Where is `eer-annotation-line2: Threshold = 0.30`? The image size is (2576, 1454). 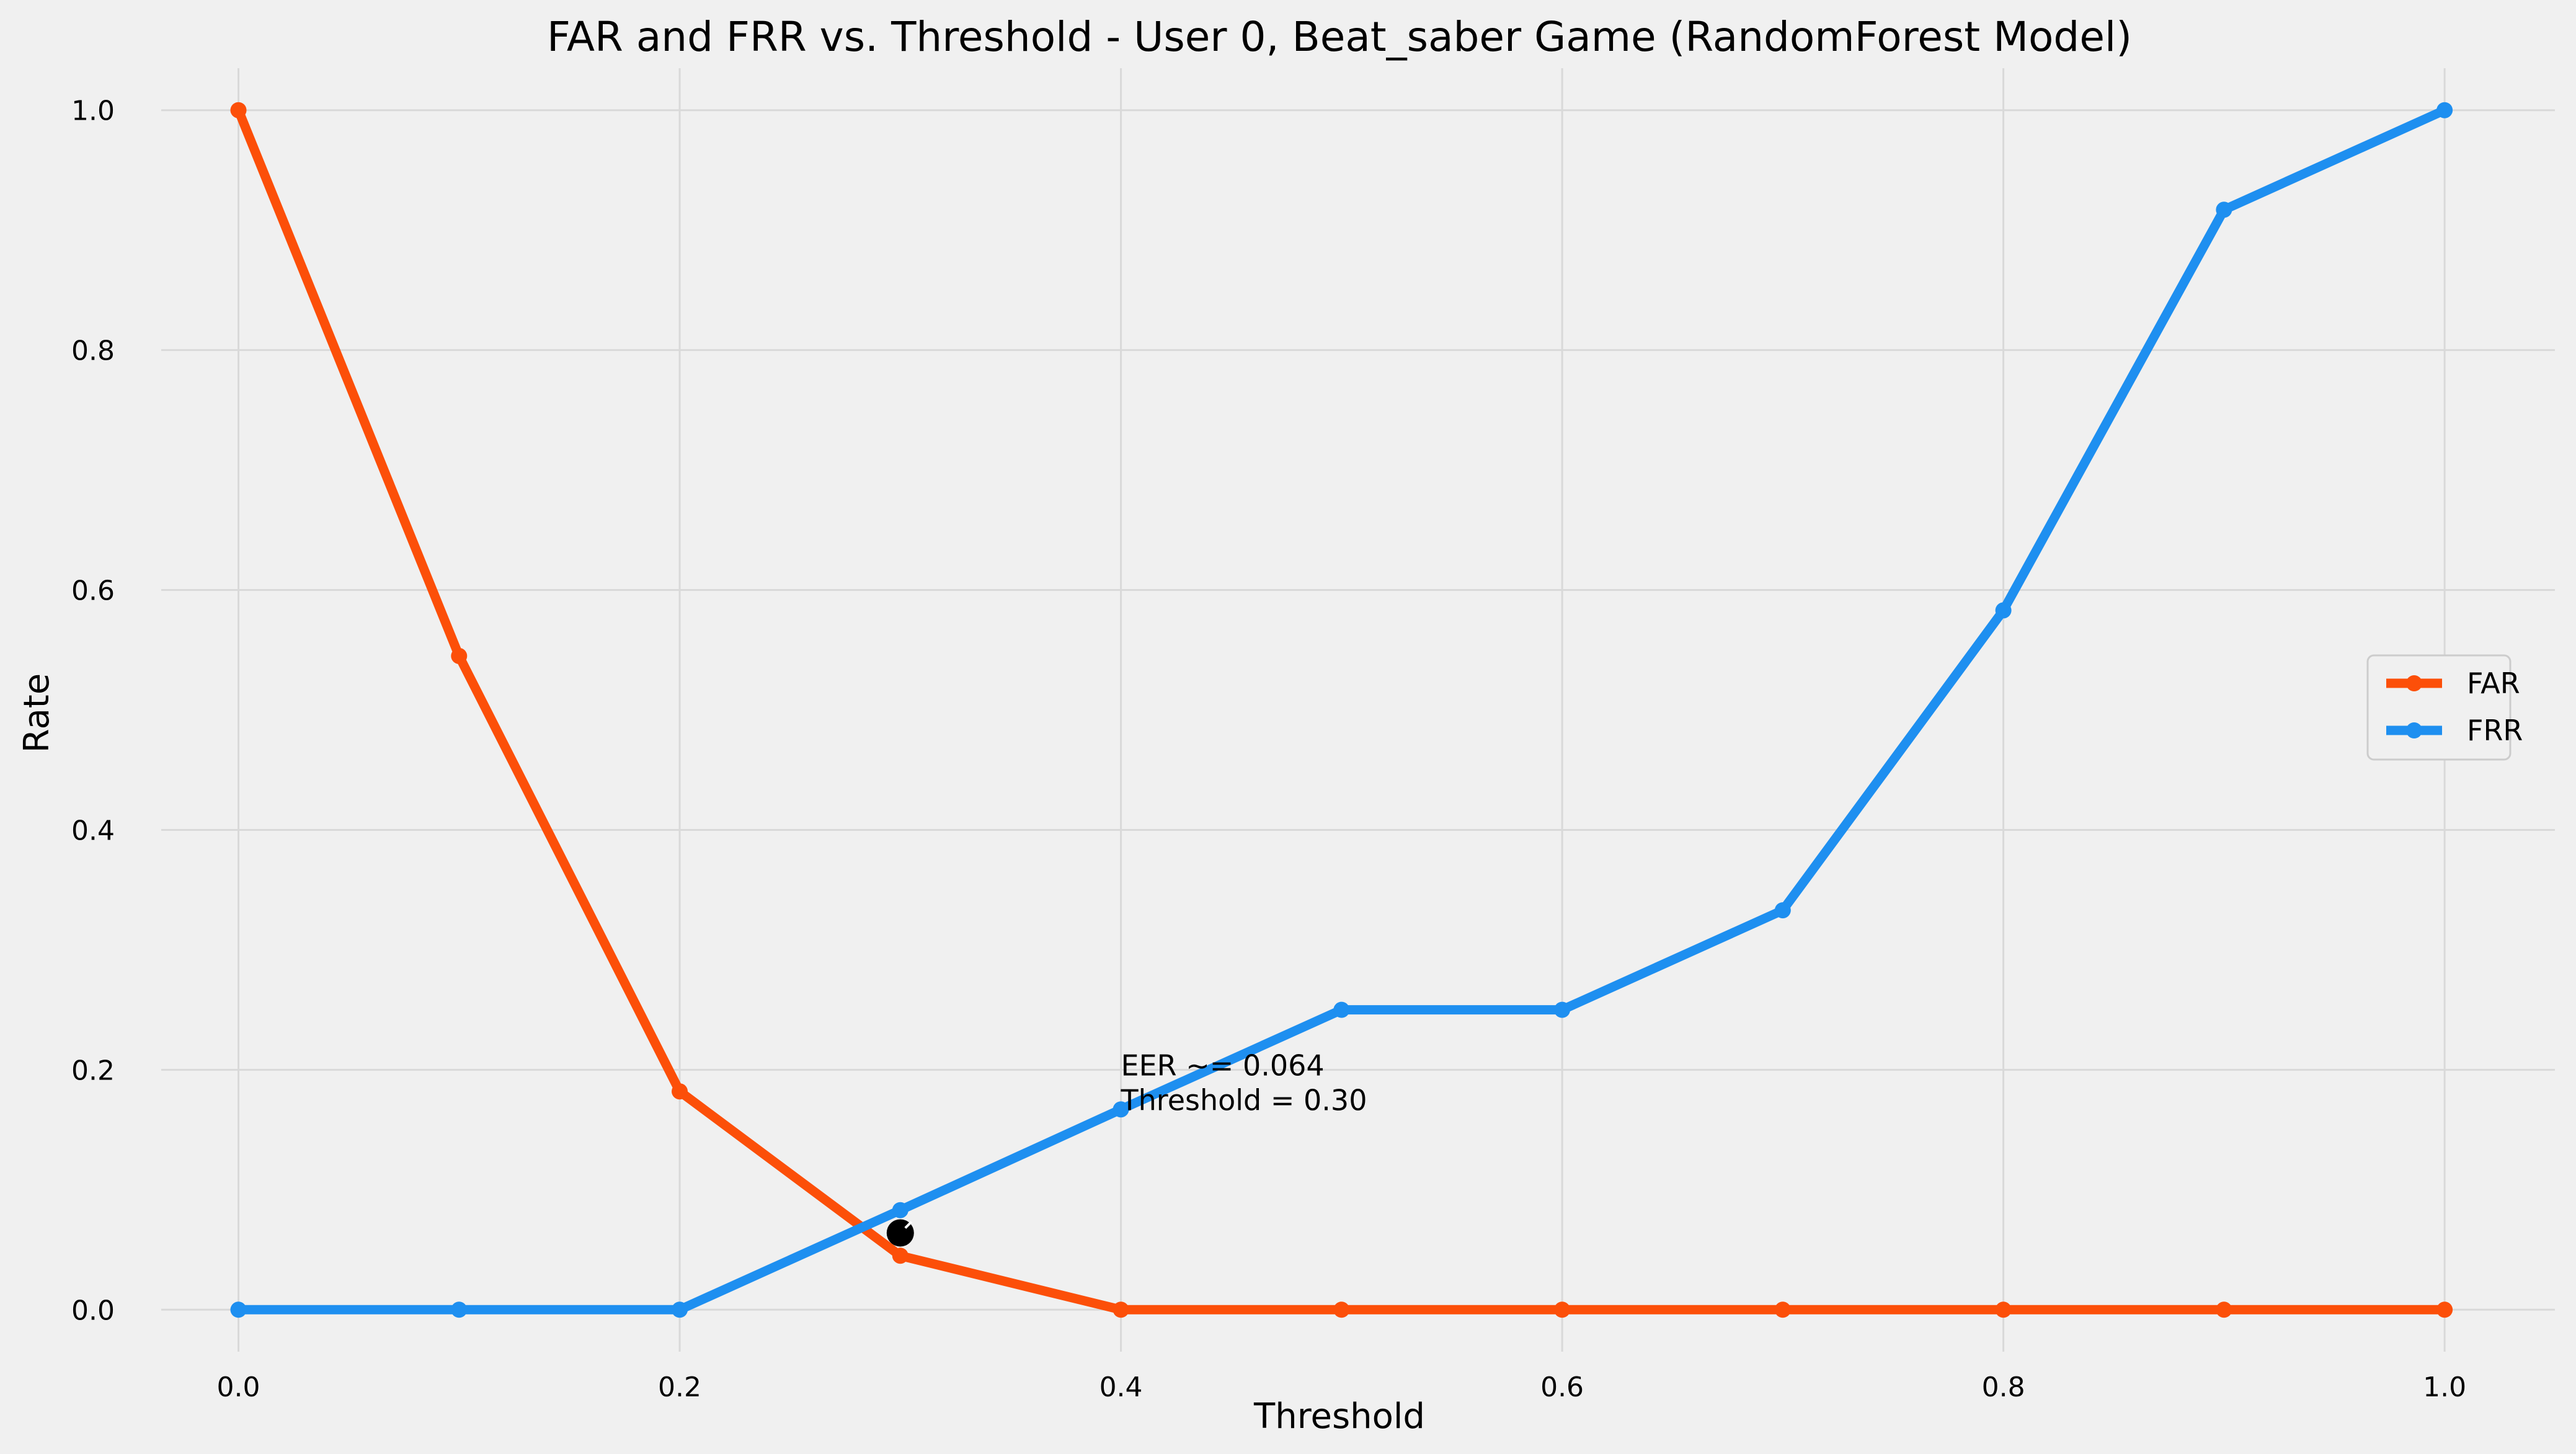
eer-annotation-line2: Threshold = 0.30 is located at coordinates (1244, 1100).